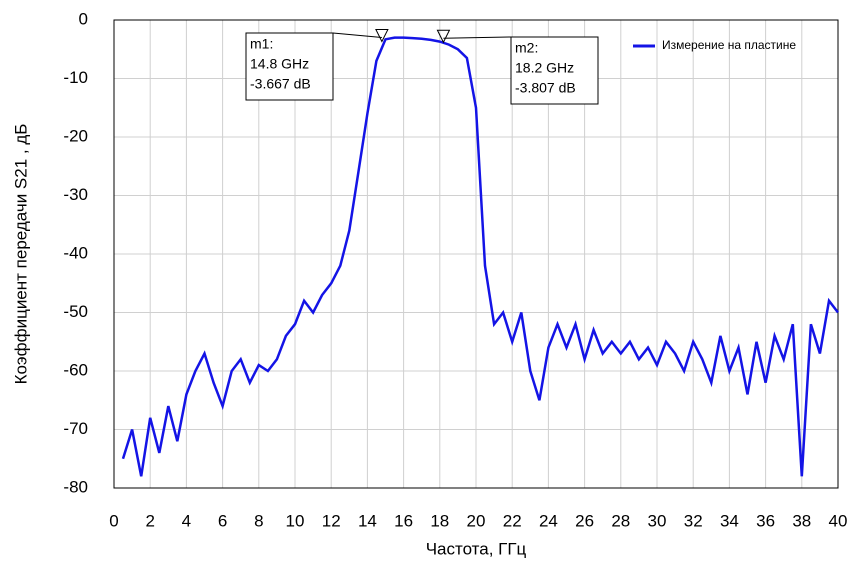 Image resolution: width=855 pixels, height=571 pixels. Describe the element at coordinates (75, 369) in the screenshot. I see `y-tick-label: -60` at that location.